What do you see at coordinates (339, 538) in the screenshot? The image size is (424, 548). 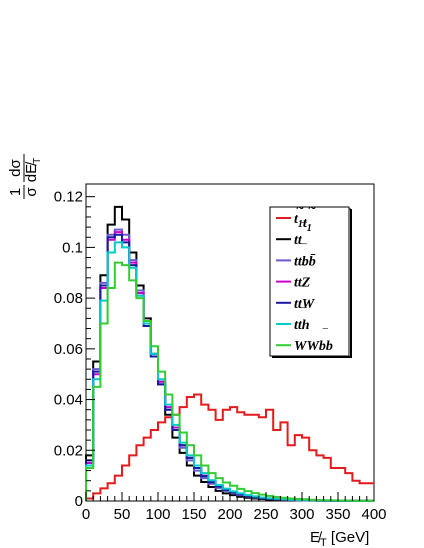 I see `x-axis-title: E̸T [GeV]` at bounding box center [339, 538].